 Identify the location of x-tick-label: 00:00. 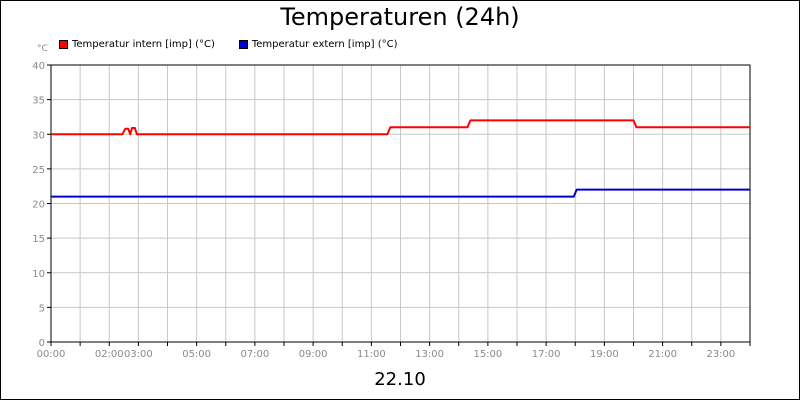
(51, 354).